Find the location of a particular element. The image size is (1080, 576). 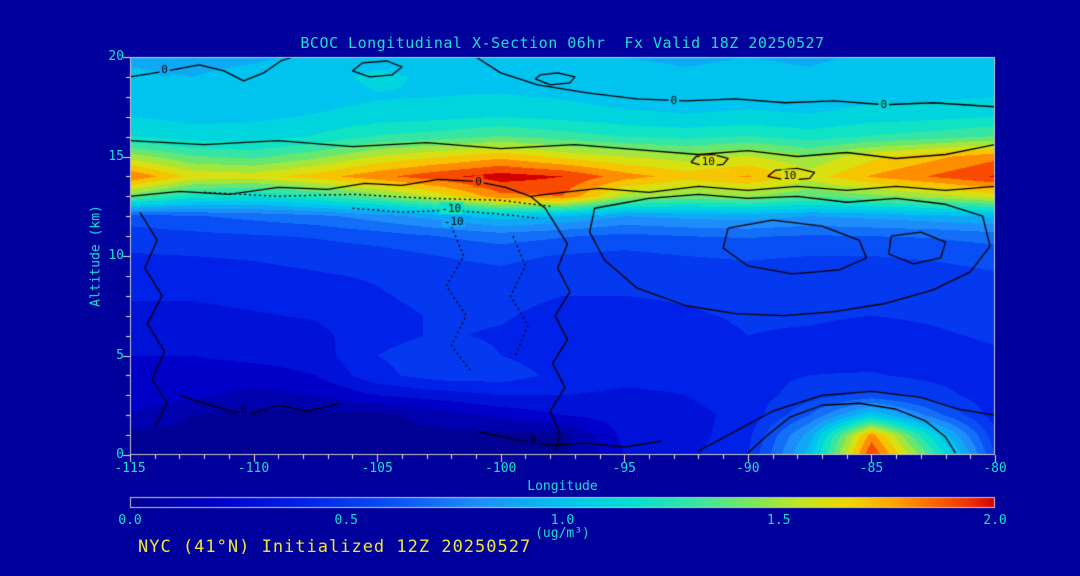

x-axis-label: Longitude is located at coordinates (562, 486).